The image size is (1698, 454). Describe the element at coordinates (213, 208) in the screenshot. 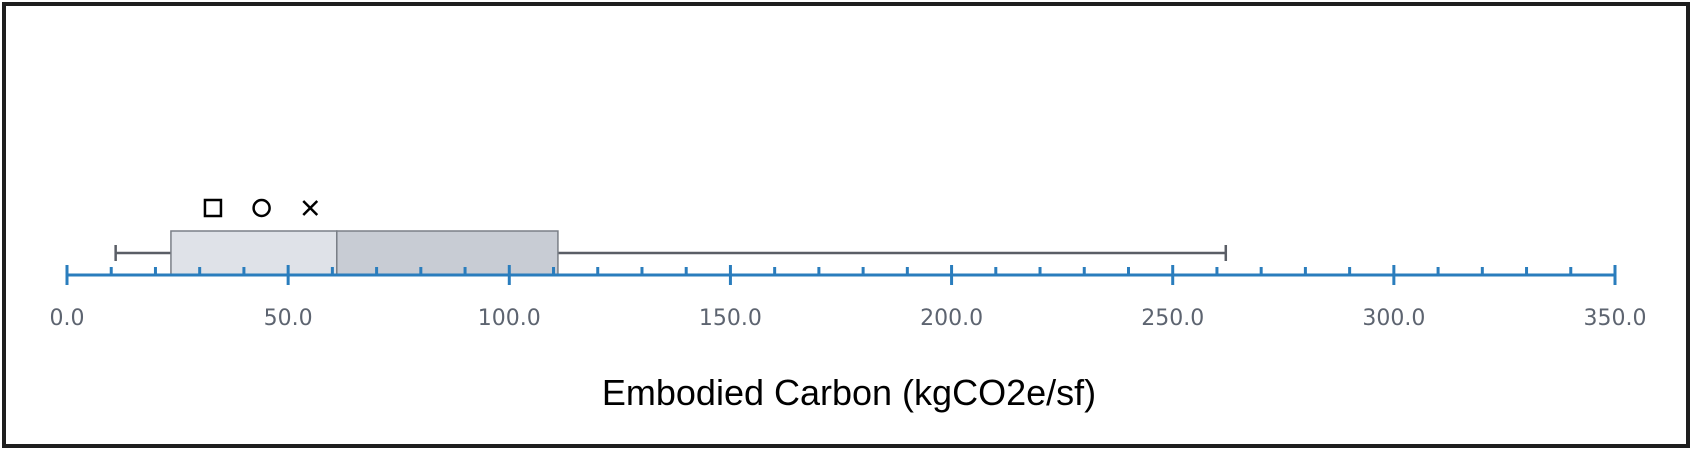

I see `square-marker` at that location.